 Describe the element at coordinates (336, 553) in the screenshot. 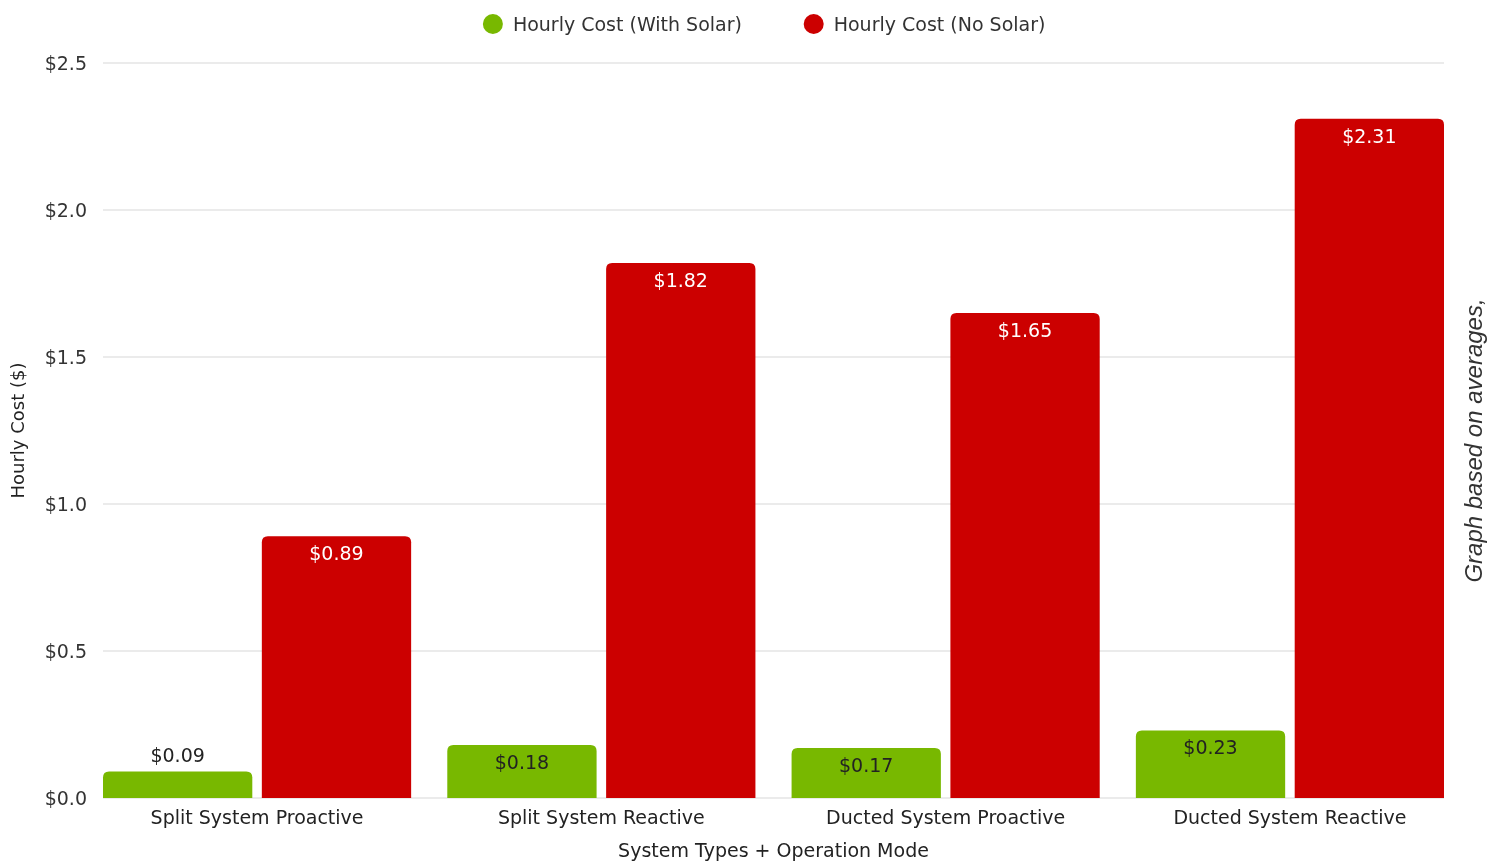

I see `data-label: $0.89` at that location.